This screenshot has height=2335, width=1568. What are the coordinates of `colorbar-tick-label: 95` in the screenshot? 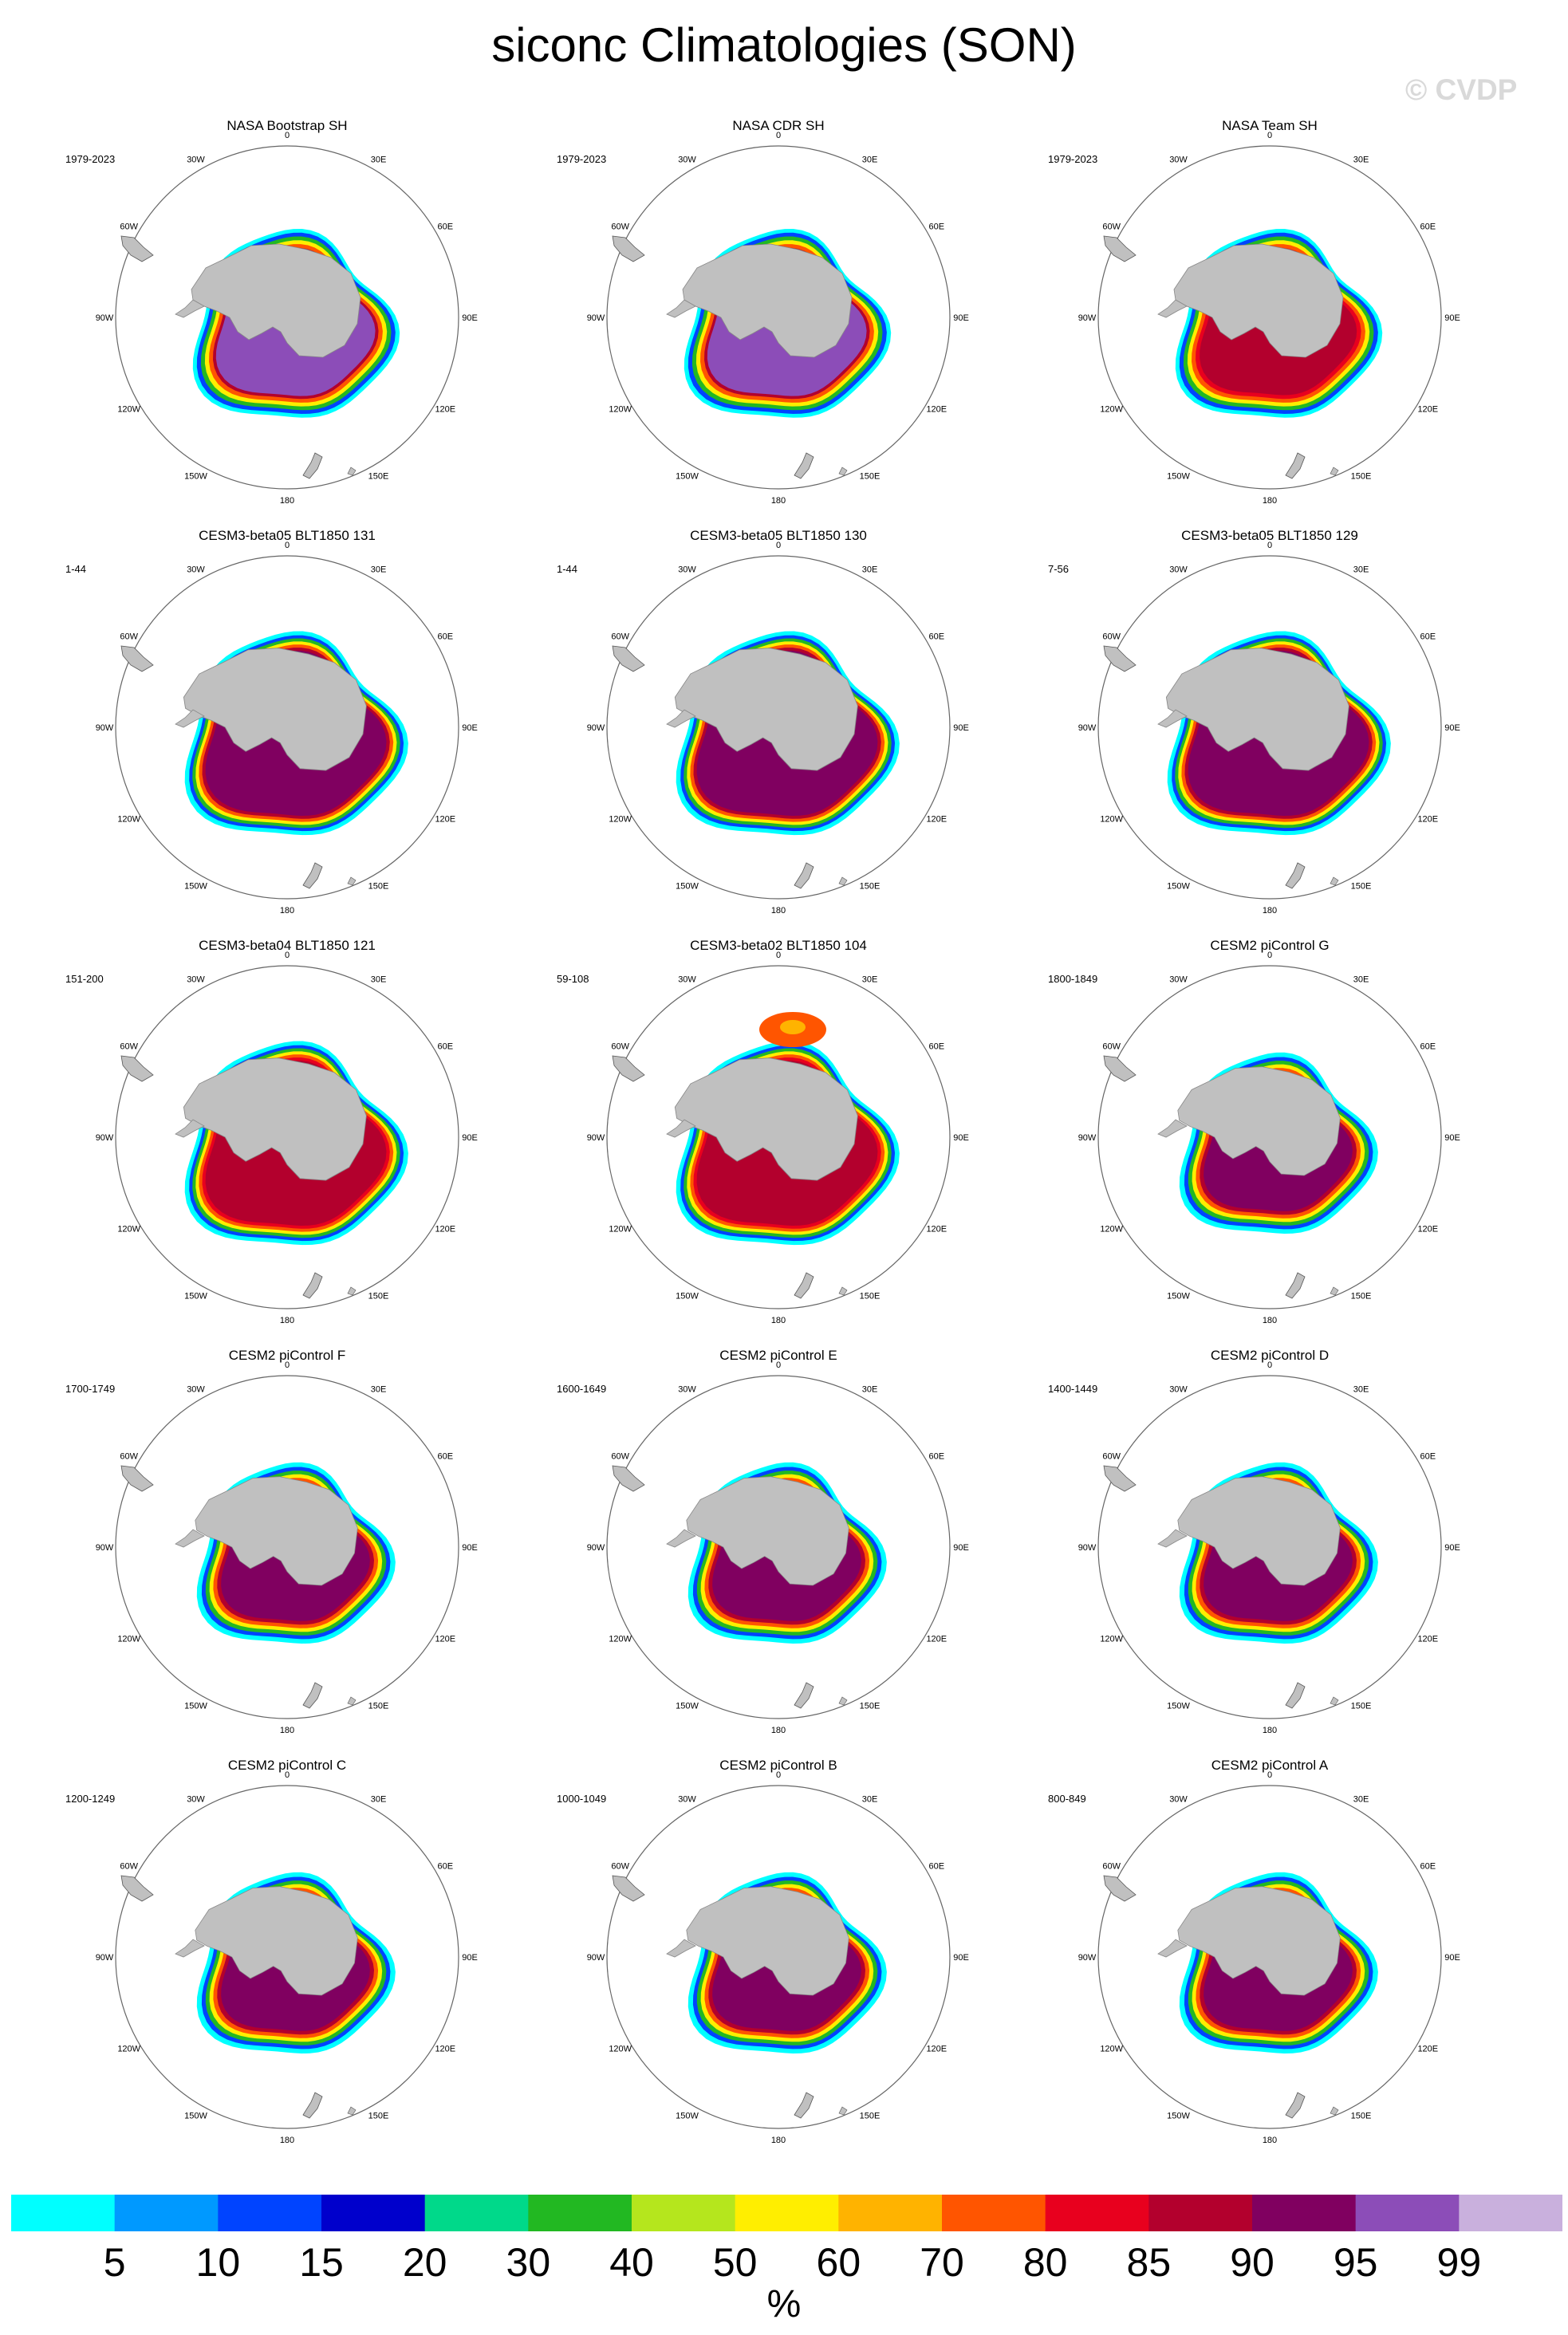 It's located at (1355, 2262).